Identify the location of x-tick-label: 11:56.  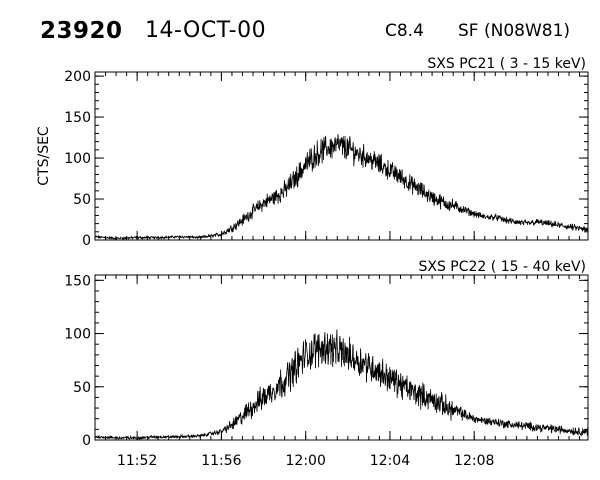
(221, 461).